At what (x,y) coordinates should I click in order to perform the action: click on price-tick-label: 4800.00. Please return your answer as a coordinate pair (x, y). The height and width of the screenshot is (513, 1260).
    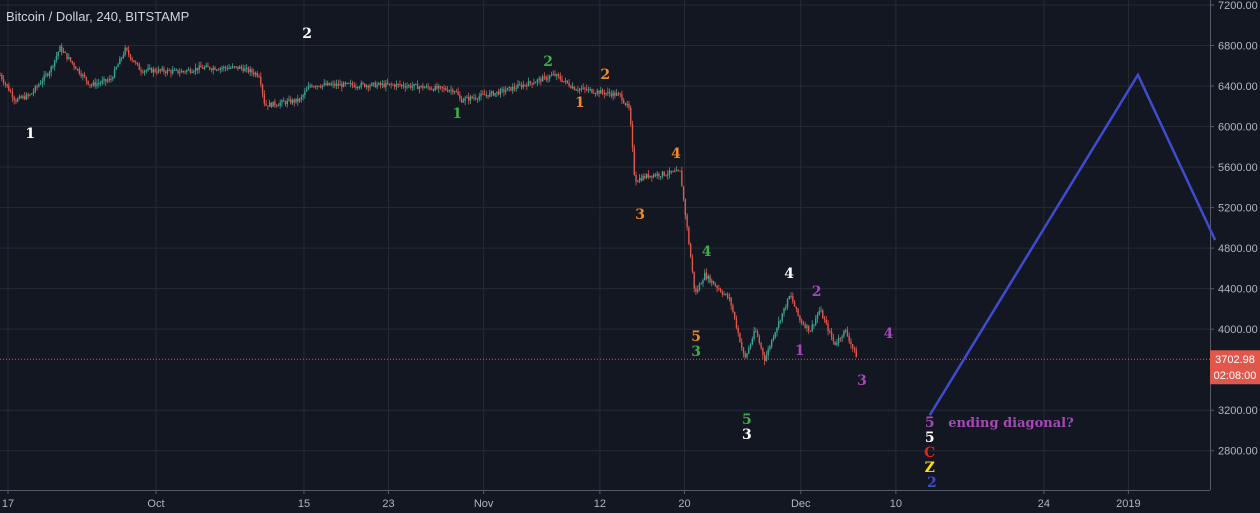
    Looking at the image, I should click on (1238, 249).